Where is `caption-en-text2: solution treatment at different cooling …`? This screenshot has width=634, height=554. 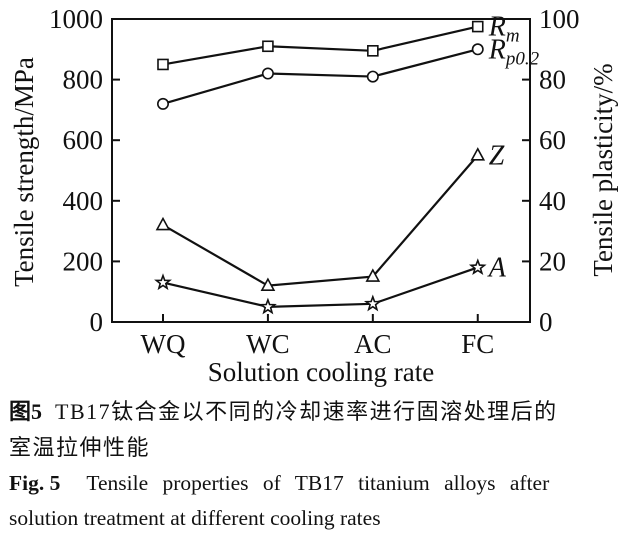 caption-en-text2: solution treatment at different cooling … is located at coordinates (195, 518).